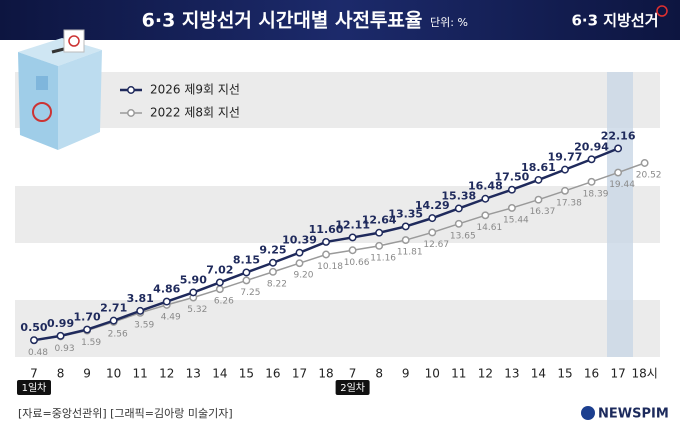 This screenshot has width=680, height=442. Describe the element at coordinates (379, 374) in the screenshot. I see `x-tick-label: 8` at that location.